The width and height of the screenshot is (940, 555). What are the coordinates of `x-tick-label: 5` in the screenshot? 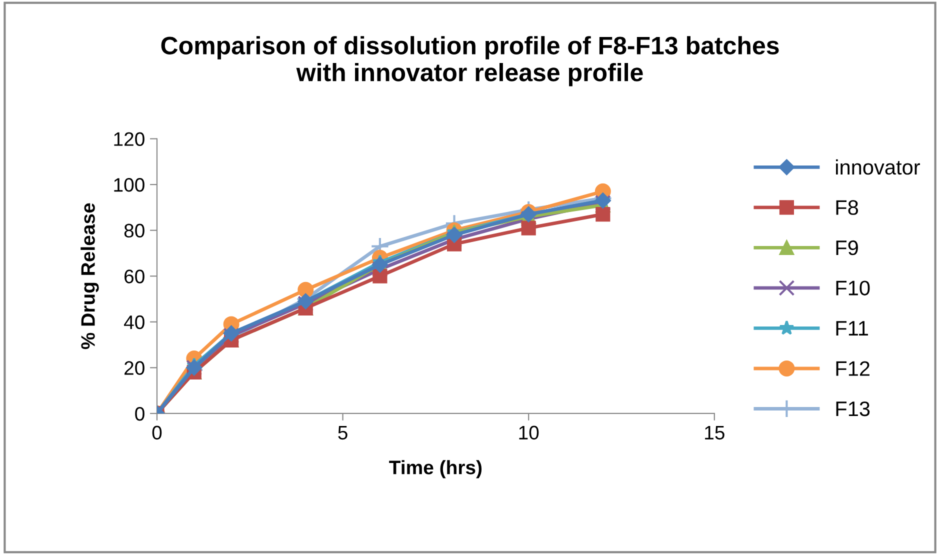 It's located at (343, 433).